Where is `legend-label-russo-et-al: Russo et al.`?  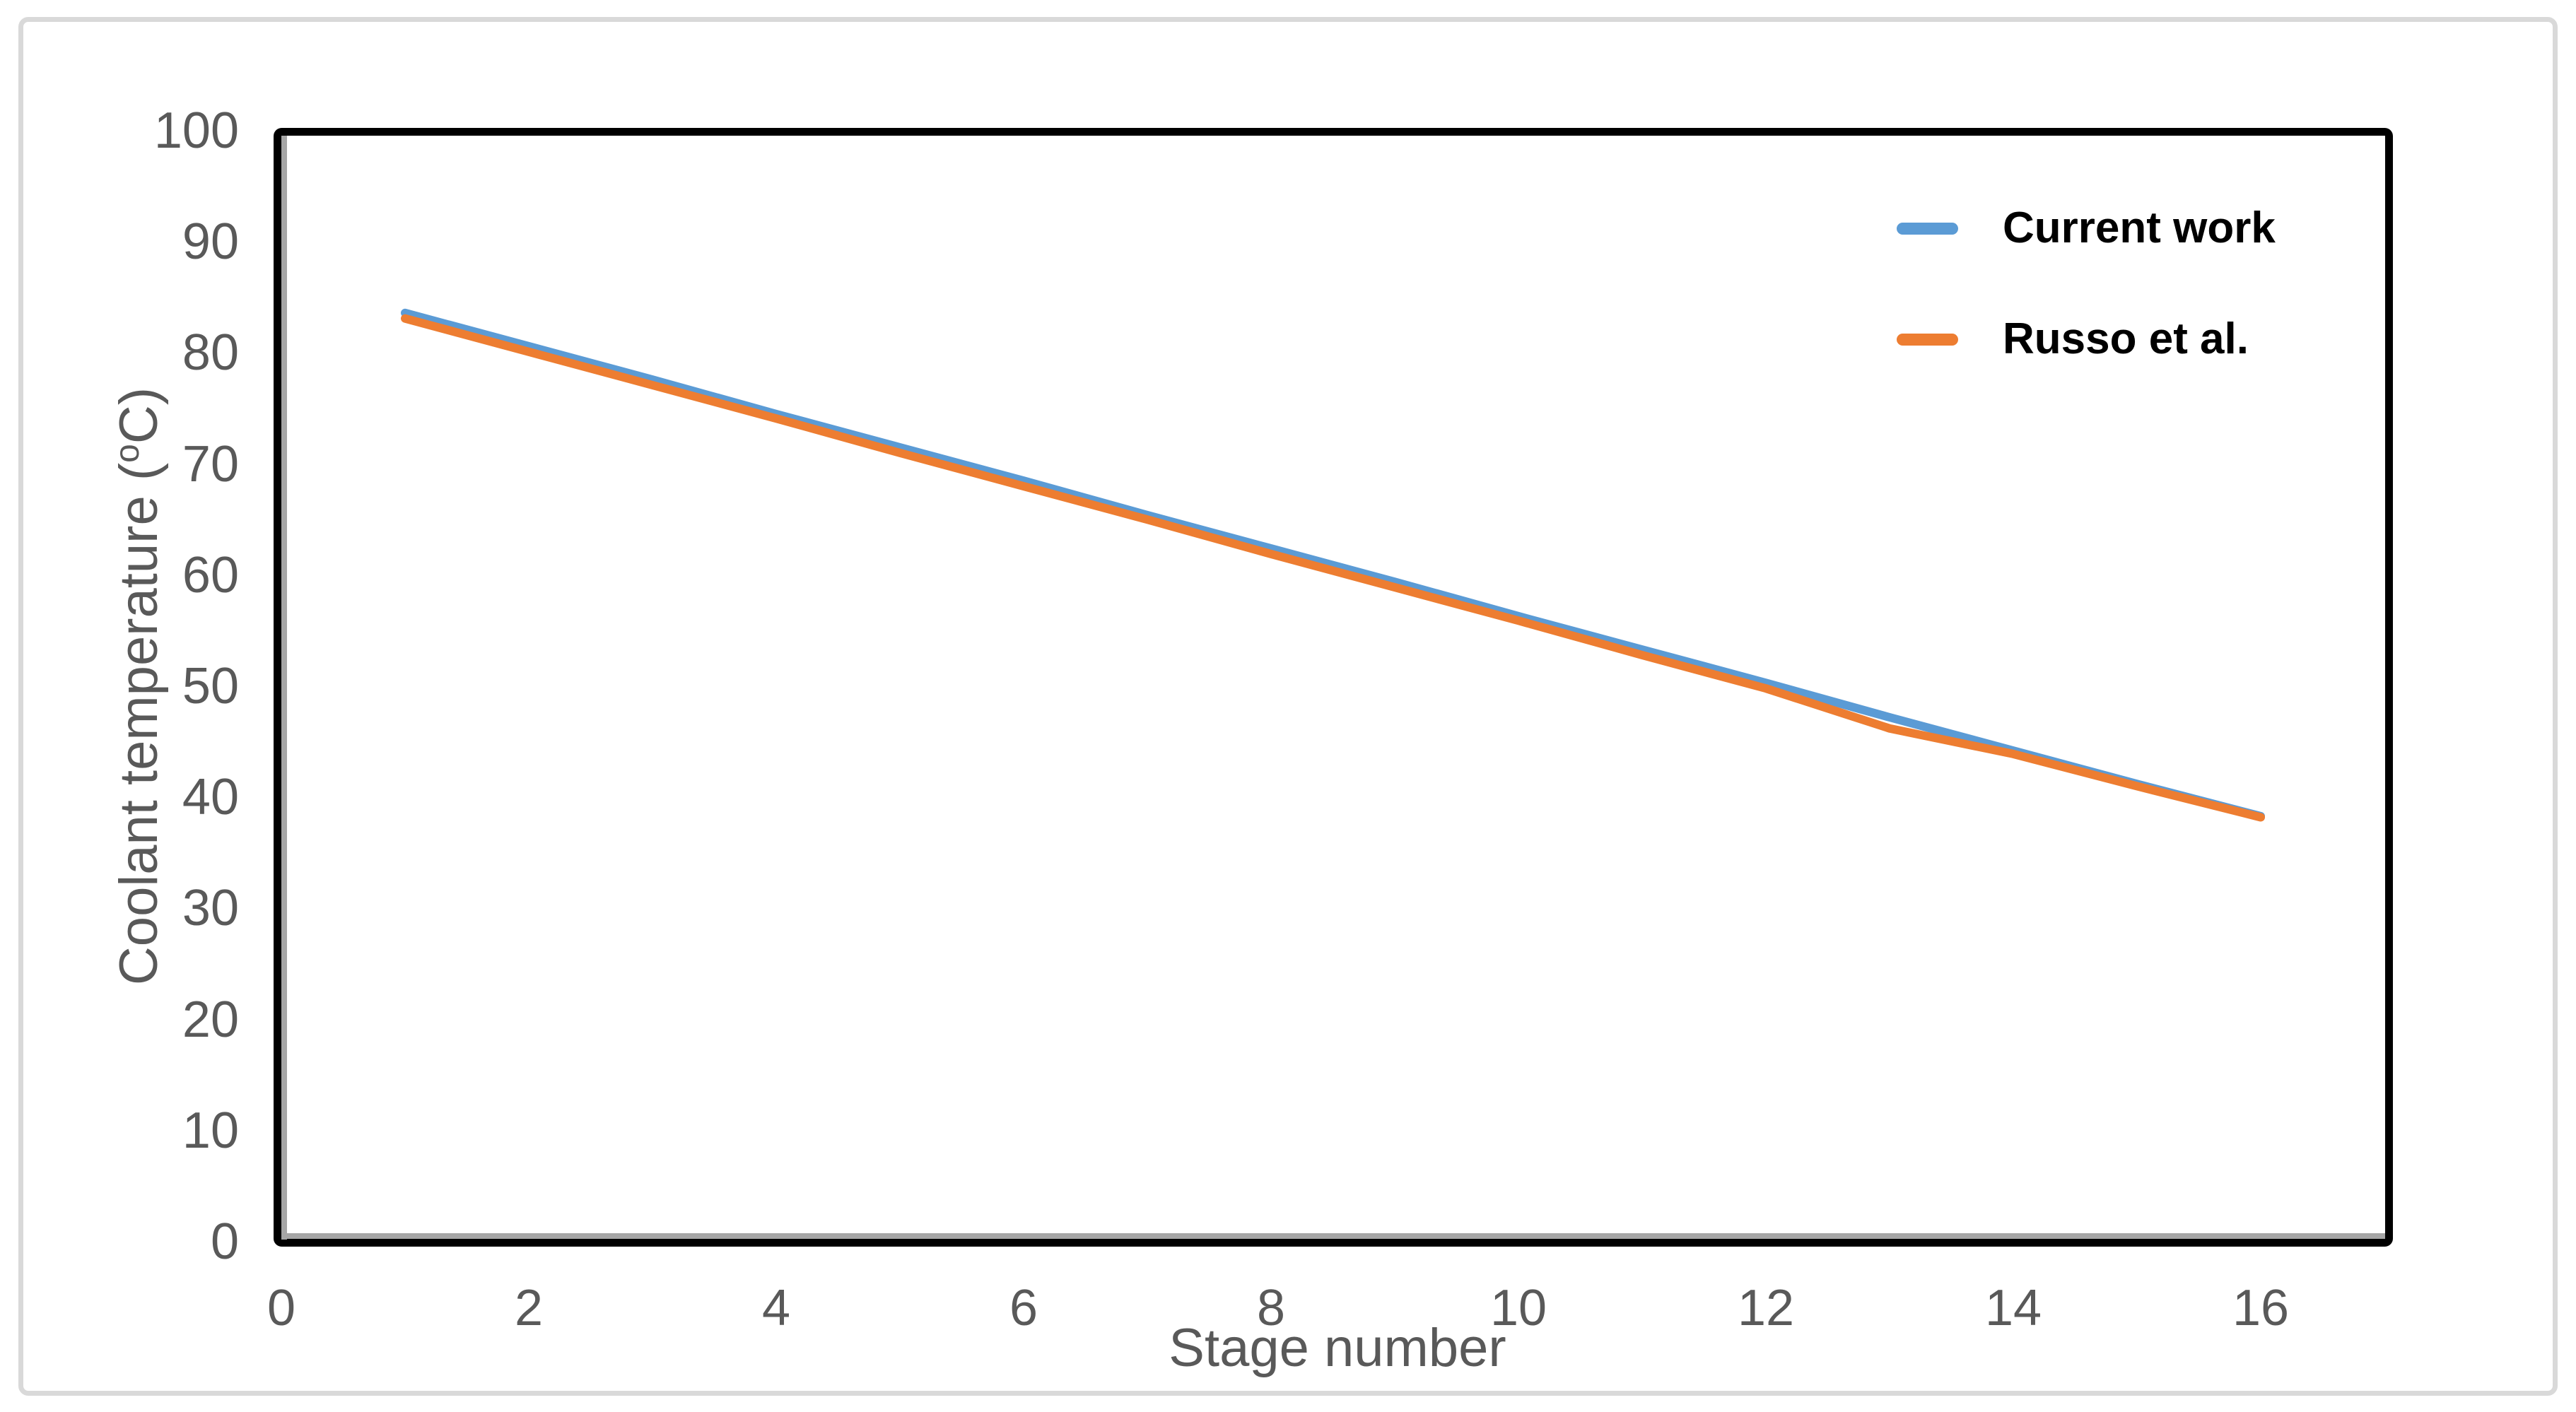 legend-label-russo-et-al: Russo et al. is located at coordinates (2126, 338).